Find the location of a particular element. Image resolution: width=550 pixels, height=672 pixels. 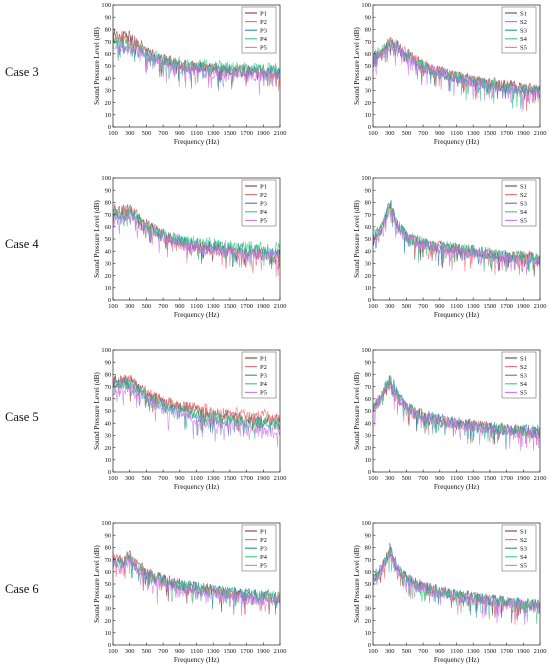

series-line-s4 is located at coordinates (456, 237).